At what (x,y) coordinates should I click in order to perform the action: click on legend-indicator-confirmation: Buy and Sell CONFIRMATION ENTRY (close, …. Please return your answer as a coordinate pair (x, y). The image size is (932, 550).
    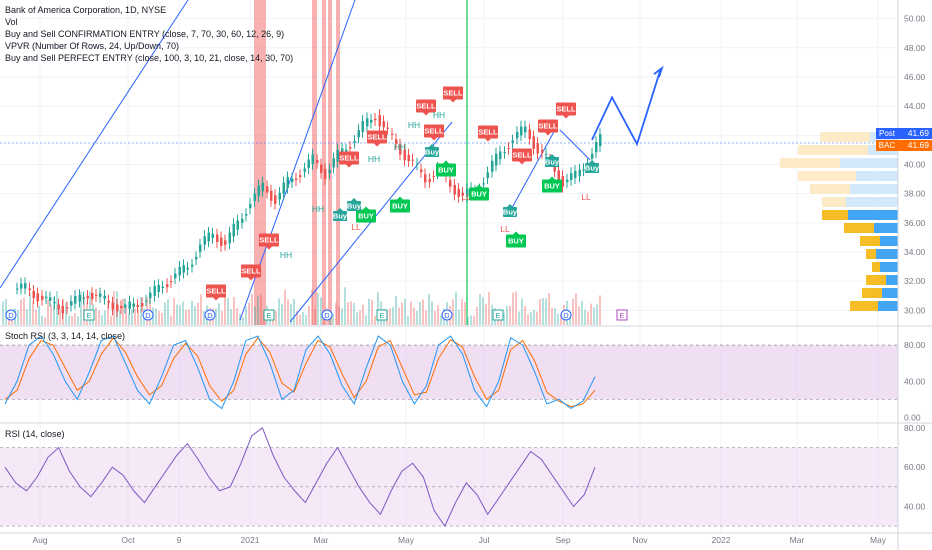
    Looking at the image, I should click on (145, 34).